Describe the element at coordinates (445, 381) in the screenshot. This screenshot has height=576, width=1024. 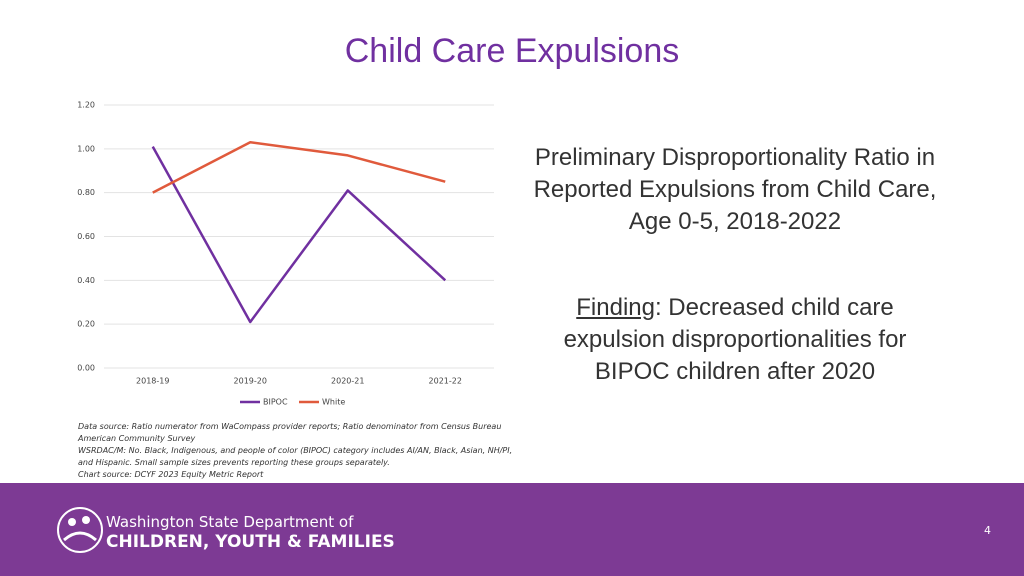
I see `x-tick-label: 2021-22` at that location.